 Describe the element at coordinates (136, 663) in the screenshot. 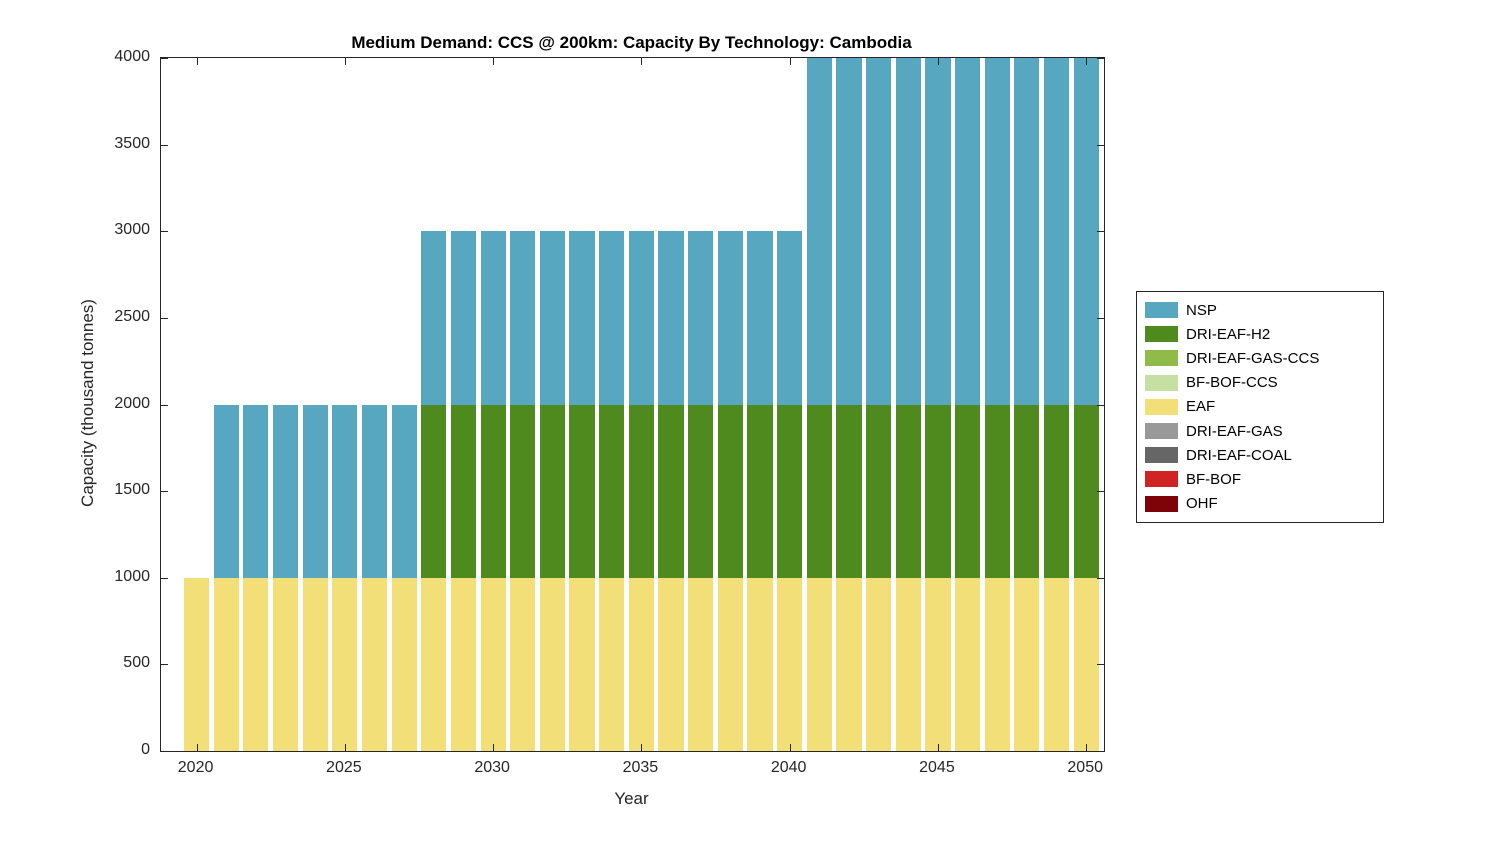

I see `y-tick-label: 500` at that location.